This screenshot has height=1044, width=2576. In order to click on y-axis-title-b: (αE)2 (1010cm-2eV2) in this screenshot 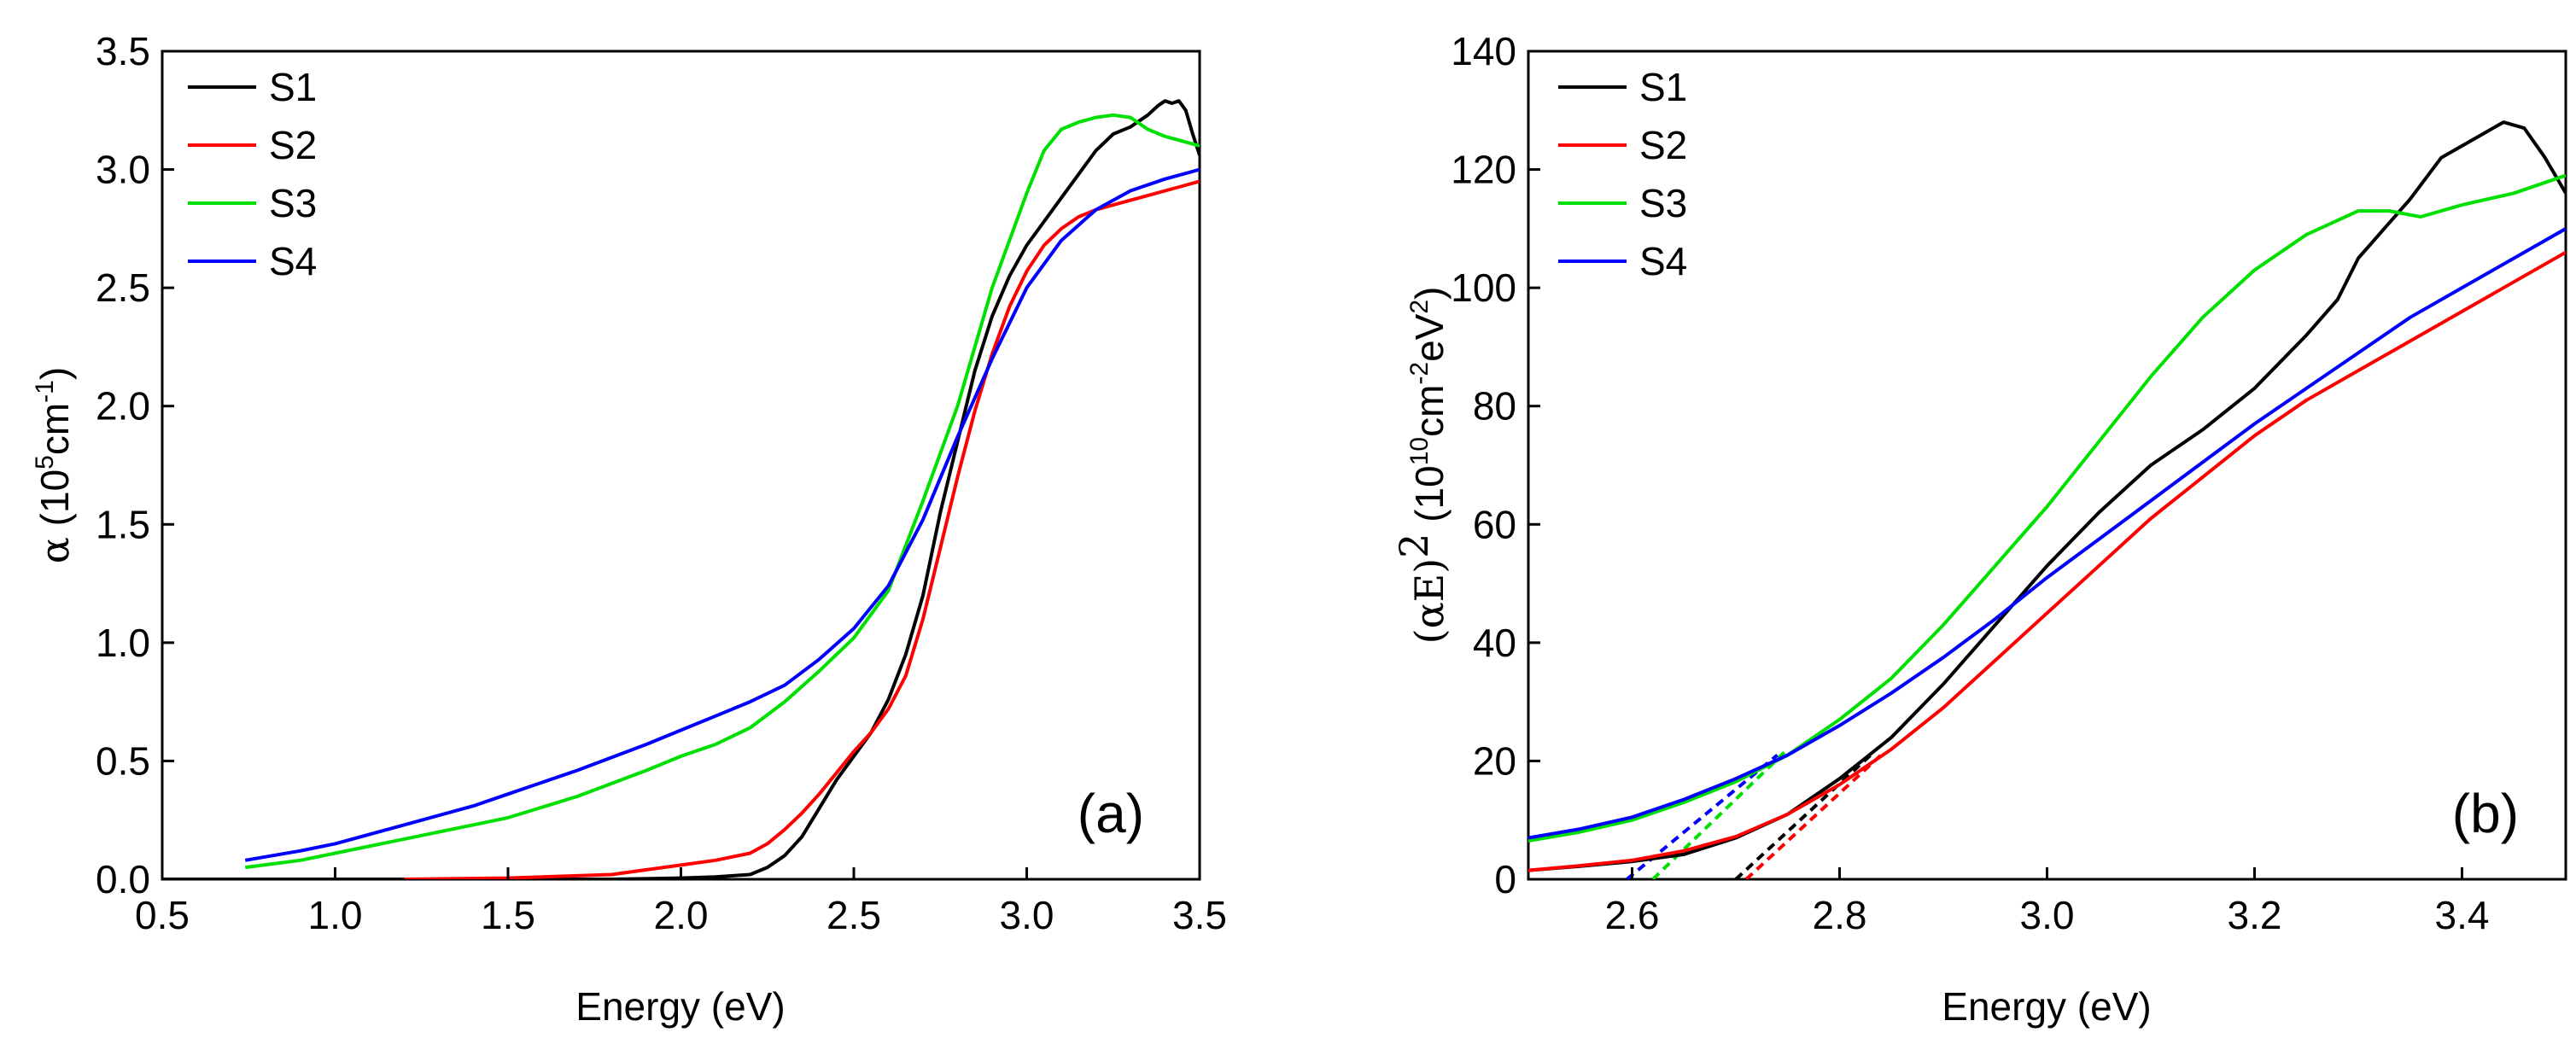, I will do `click(1421, 466)`.